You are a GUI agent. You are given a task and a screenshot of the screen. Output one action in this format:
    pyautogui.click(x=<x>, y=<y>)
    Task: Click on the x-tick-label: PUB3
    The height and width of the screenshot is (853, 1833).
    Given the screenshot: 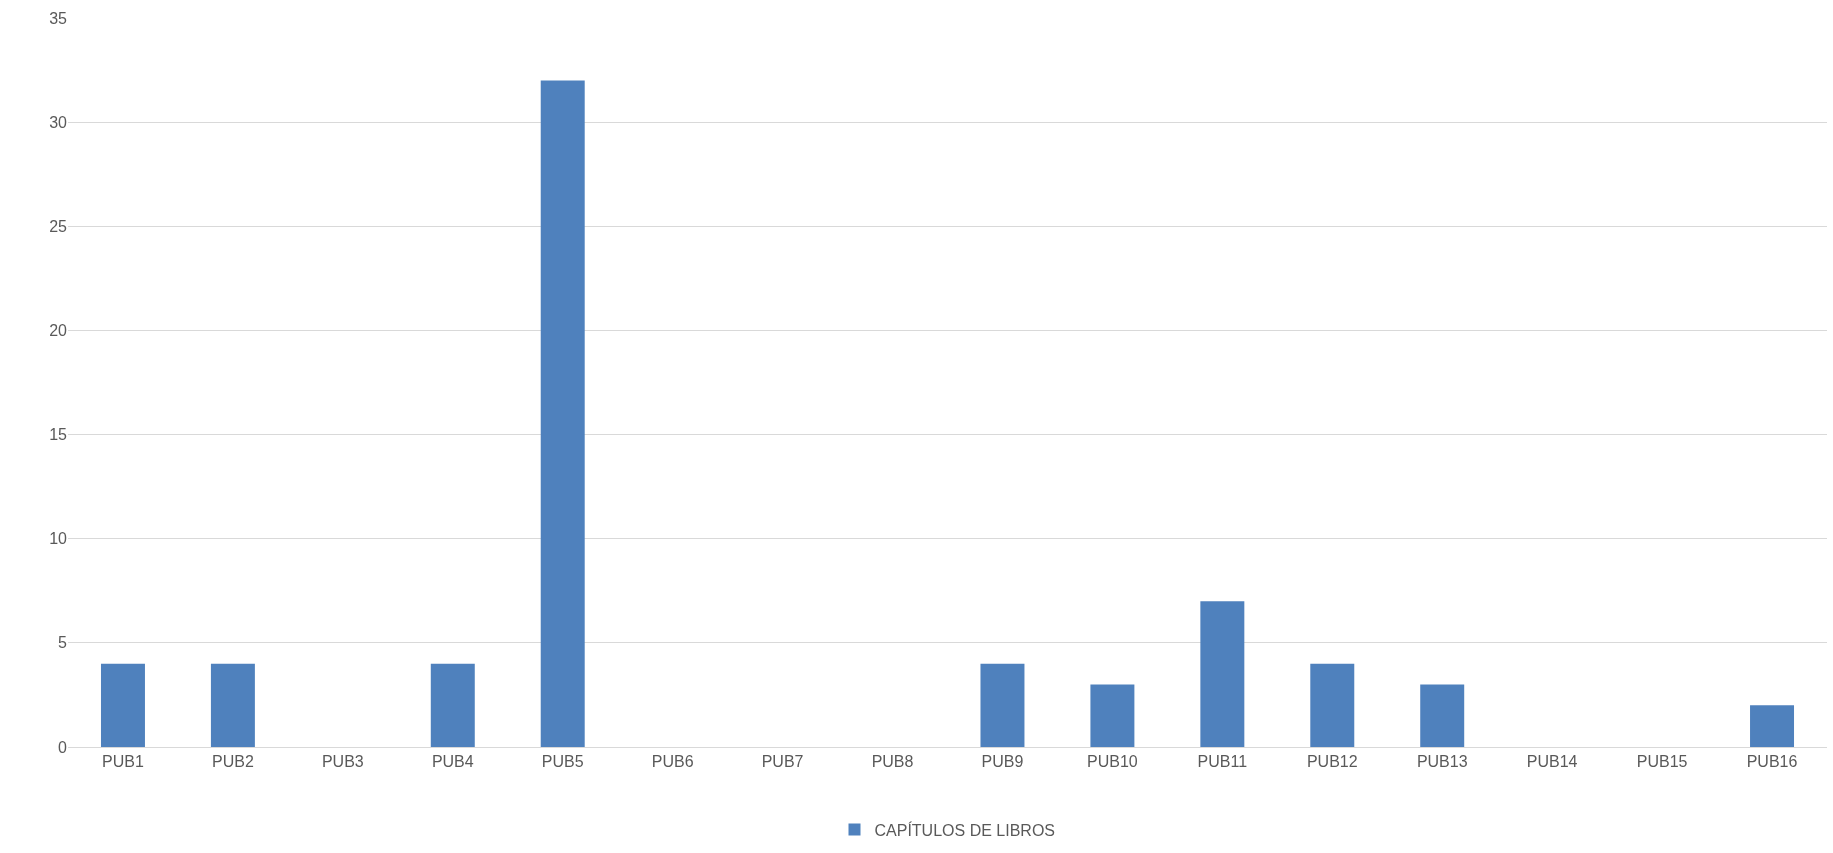 What is the action you would take?
    pyautogui.click(x=342, y=762)
    